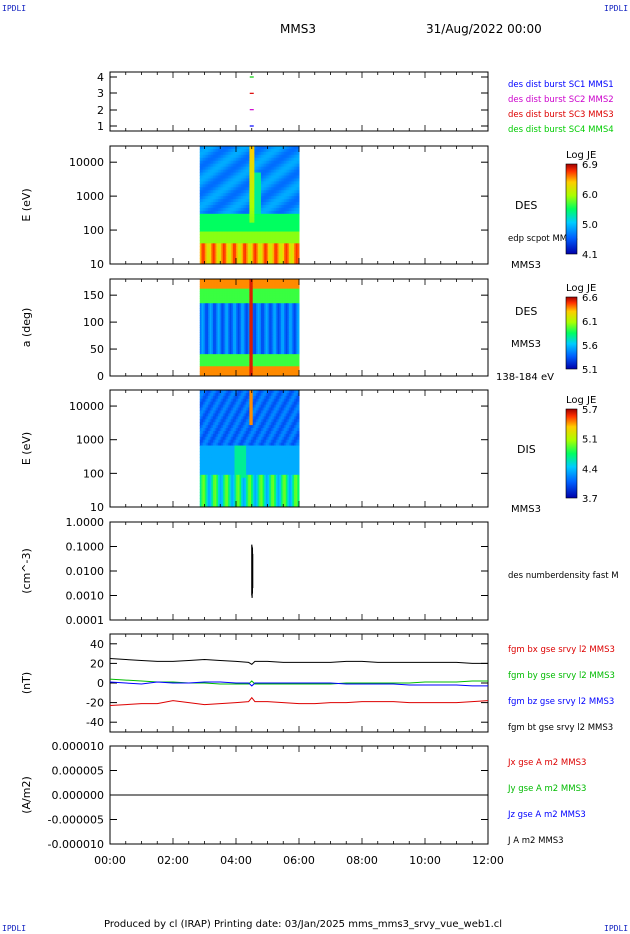 Image resolution: width=630 pixels, height=934 pixels. I want to click on des-energy-ylabel: E (eV), so click(26, 204).